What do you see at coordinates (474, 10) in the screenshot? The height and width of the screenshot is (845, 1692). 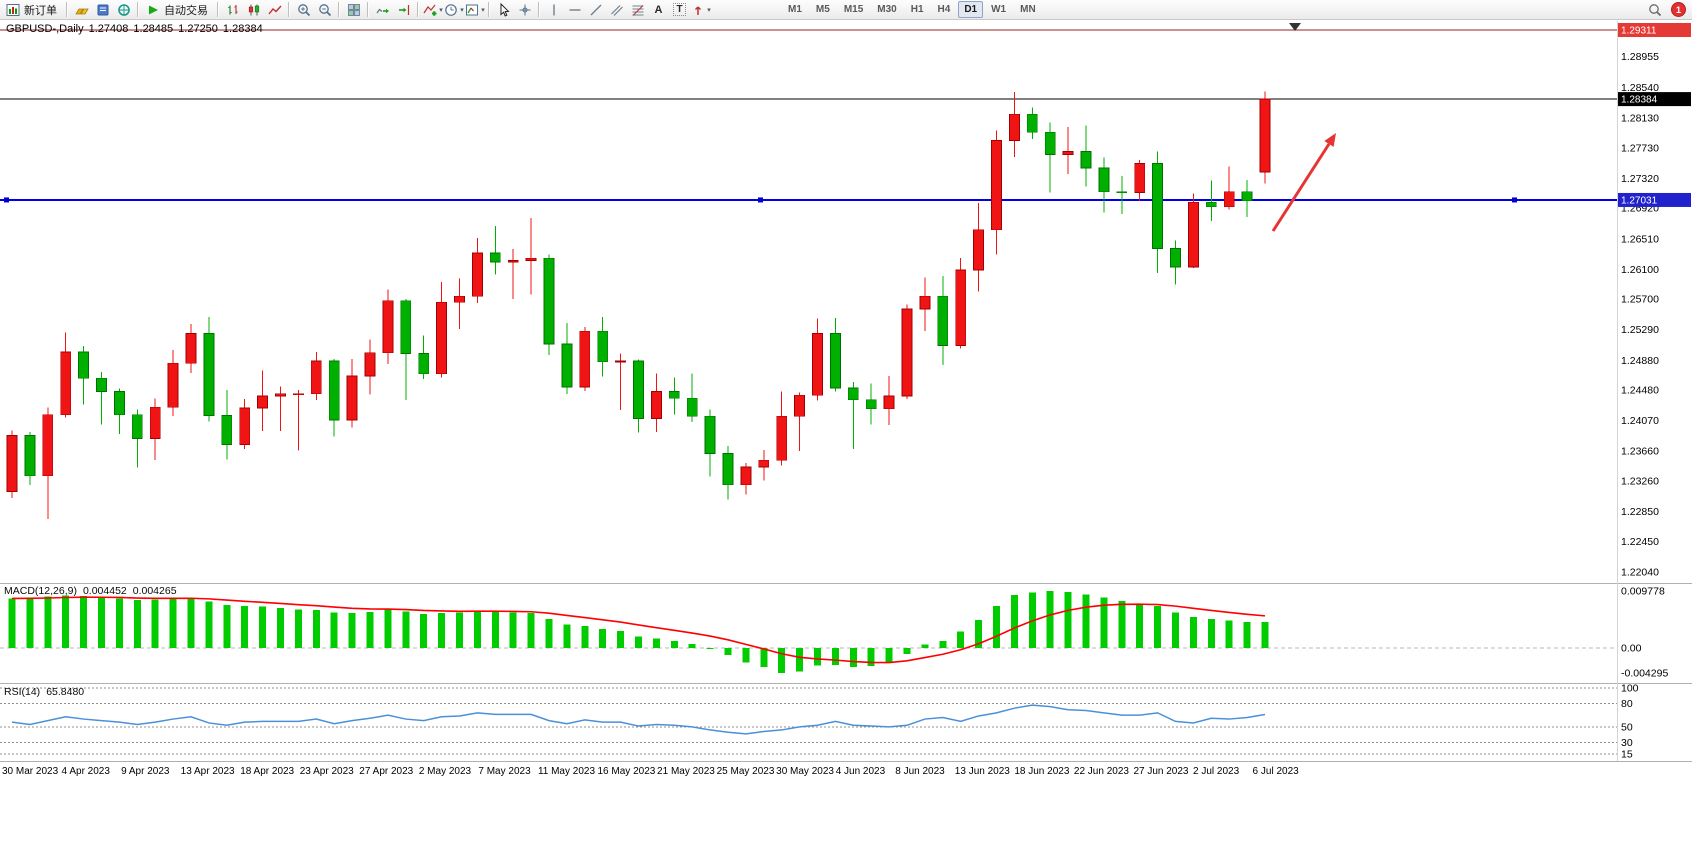 I see `templates-icon: ▾` at bounding box center [474, 10].